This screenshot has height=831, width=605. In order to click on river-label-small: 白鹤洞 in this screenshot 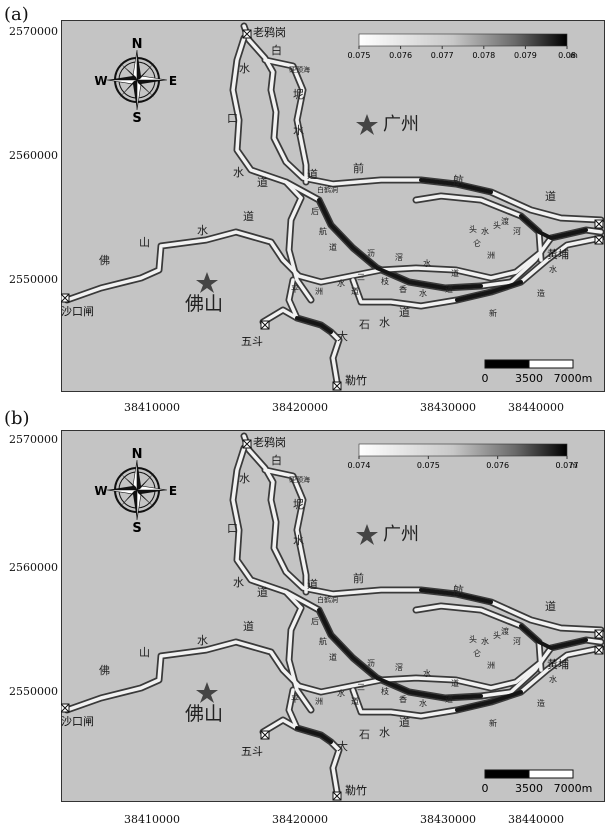, I will do `click(327, 189)`.